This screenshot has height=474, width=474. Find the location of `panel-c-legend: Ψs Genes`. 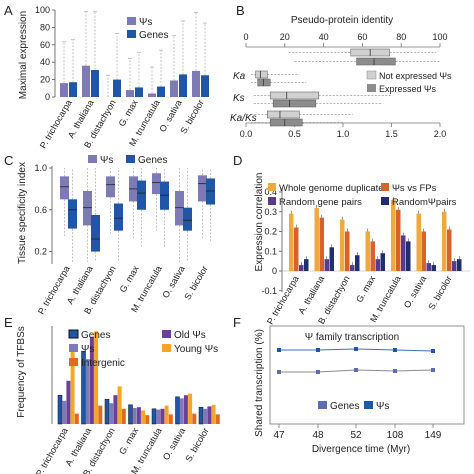

panel-c-legend: Ψs Genes is located at coordinates (127, 160).